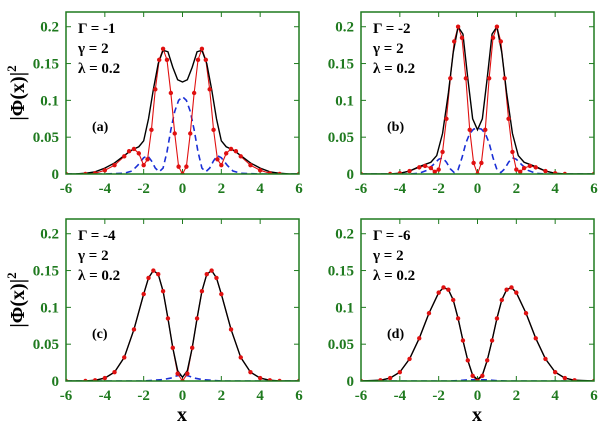 This screenshot has height=429, width=599. Describe the element at coordinates (16, 299) in the screenshot. I see `ylabel-bottom: |Φ(x)|2` at that location.